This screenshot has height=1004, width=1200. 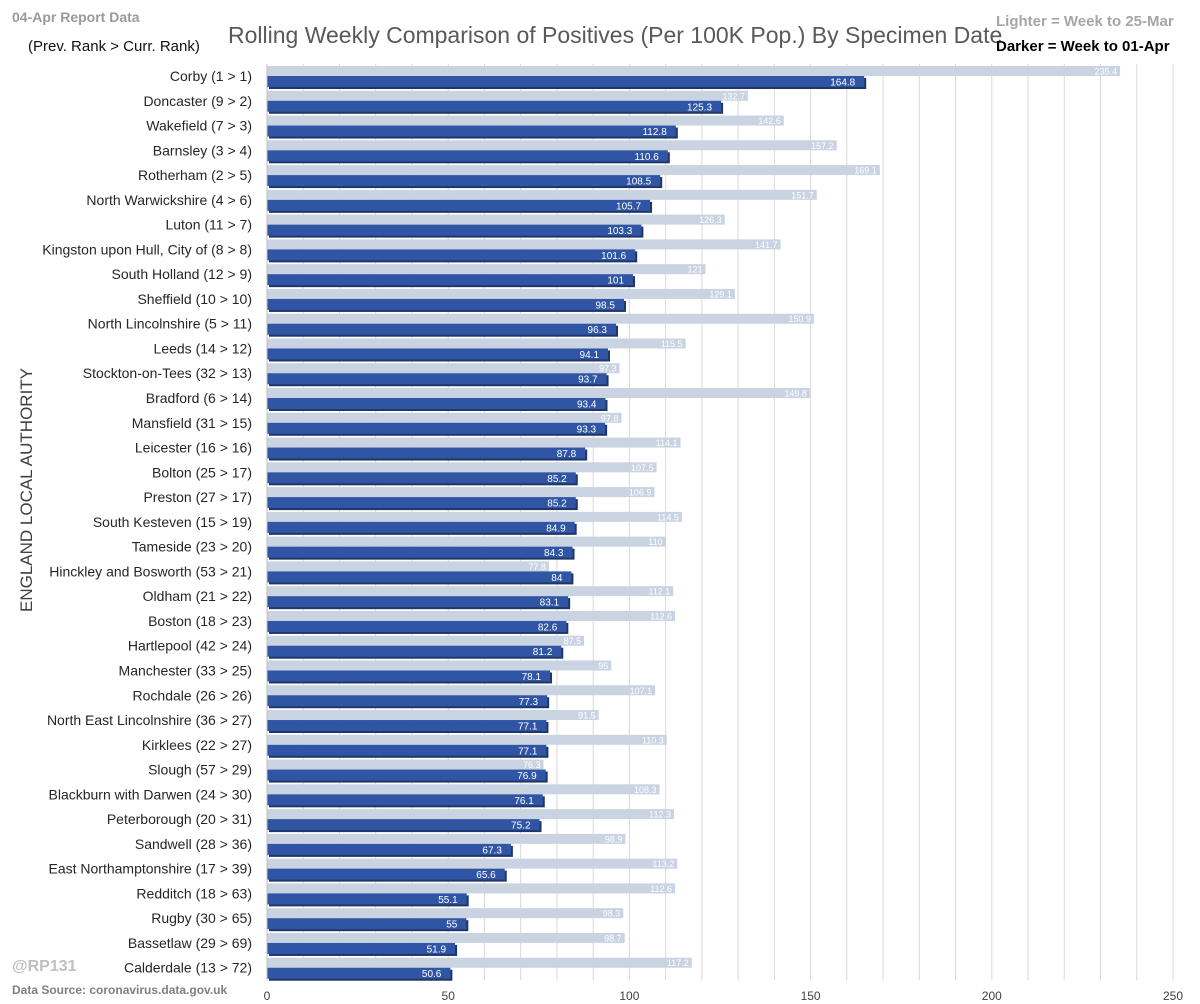 I want to click on x-tick-label: 50, so click(x=449, y=996).